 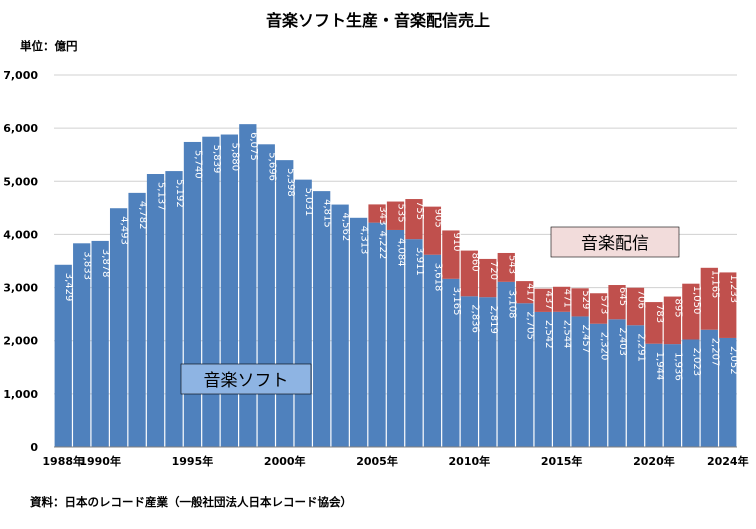 What do you see at coordinates (728, 461) in the screenshot?
I see `x-tick-label: 2024年` at bounding box center [728, 461].